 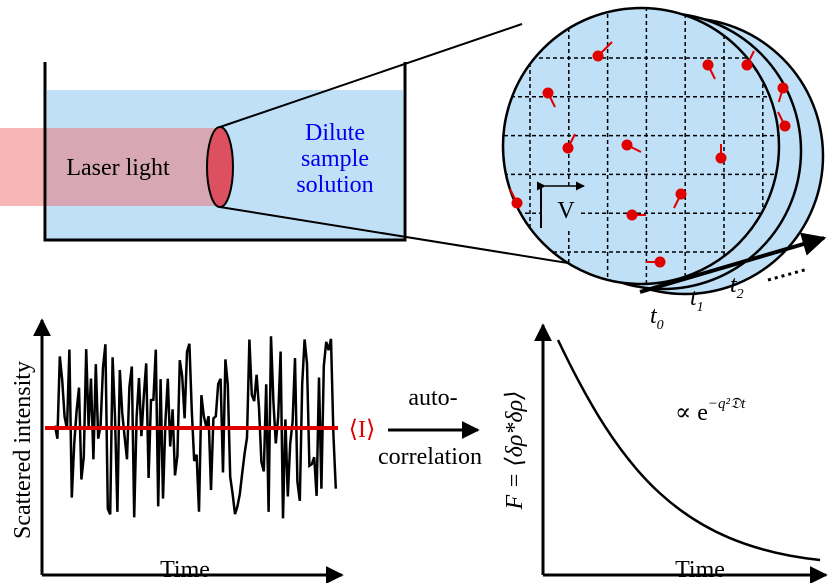 I want to click on time-label: t2, so click(x=737, y=287).